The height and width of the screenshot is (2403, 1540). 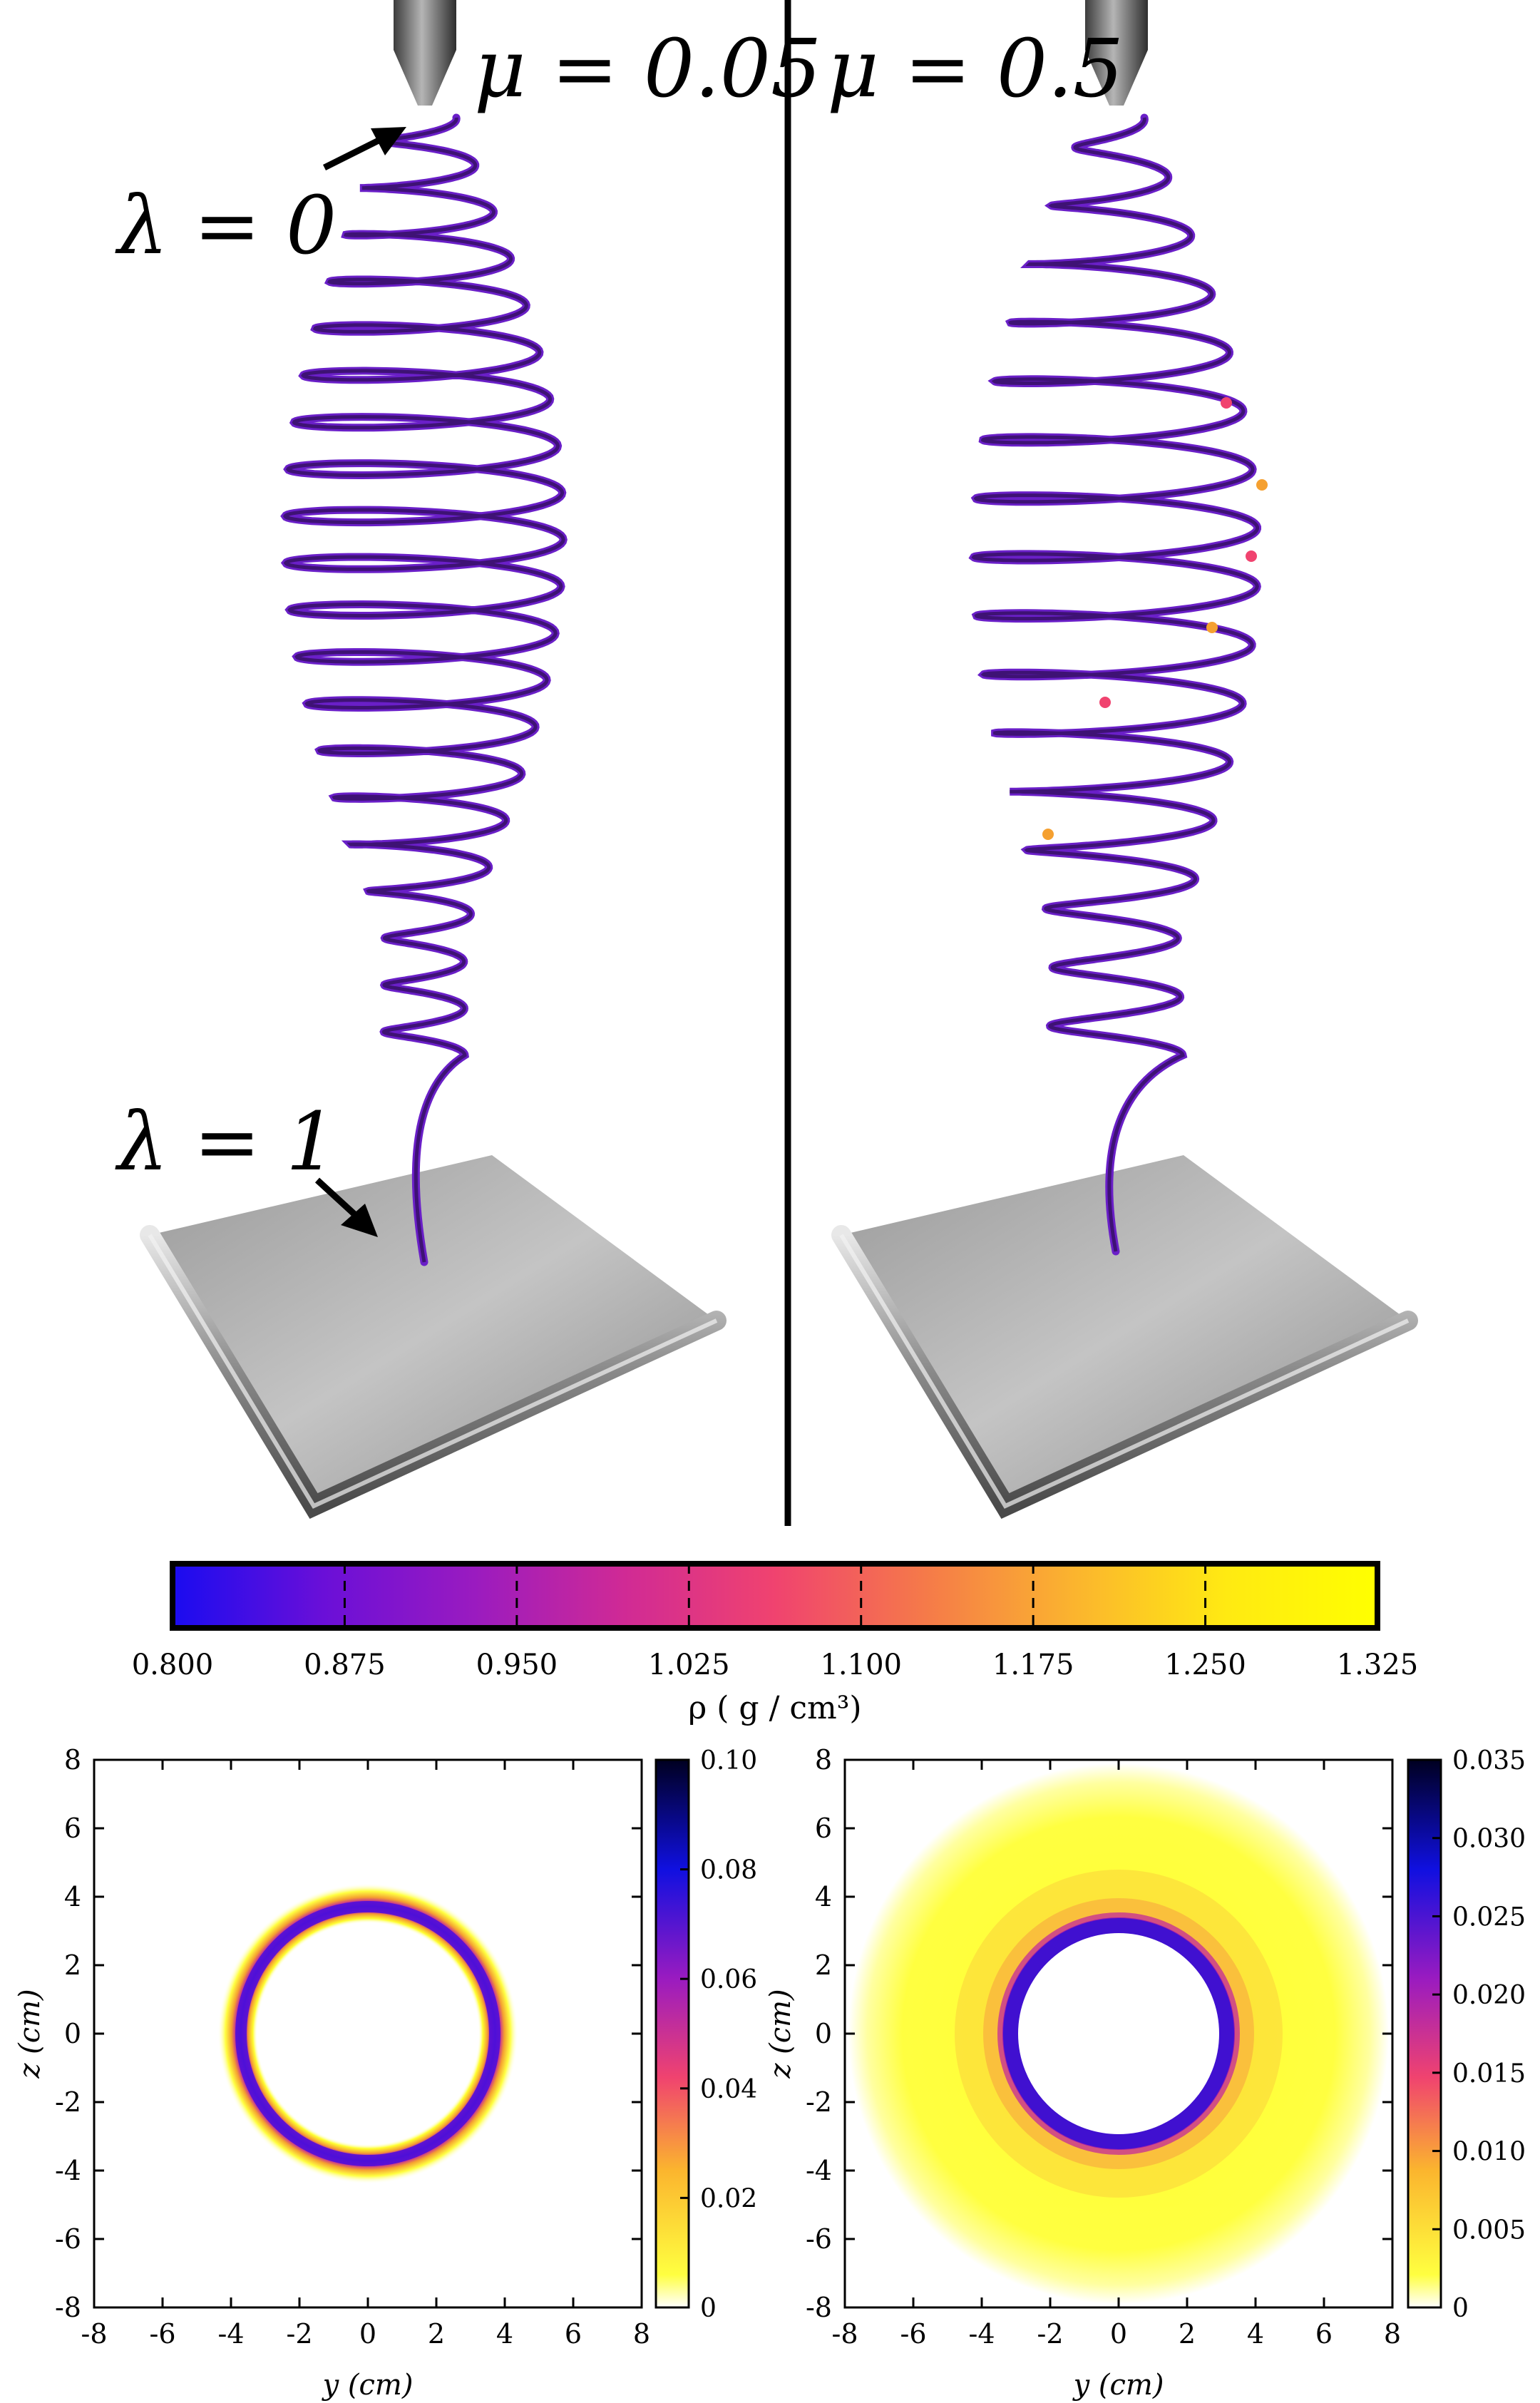 I want to click on heatmap-left-colorbar-ticks: 0.10 0.08 0.06 0.04 0.02 0, so click(x=718, y=2034).